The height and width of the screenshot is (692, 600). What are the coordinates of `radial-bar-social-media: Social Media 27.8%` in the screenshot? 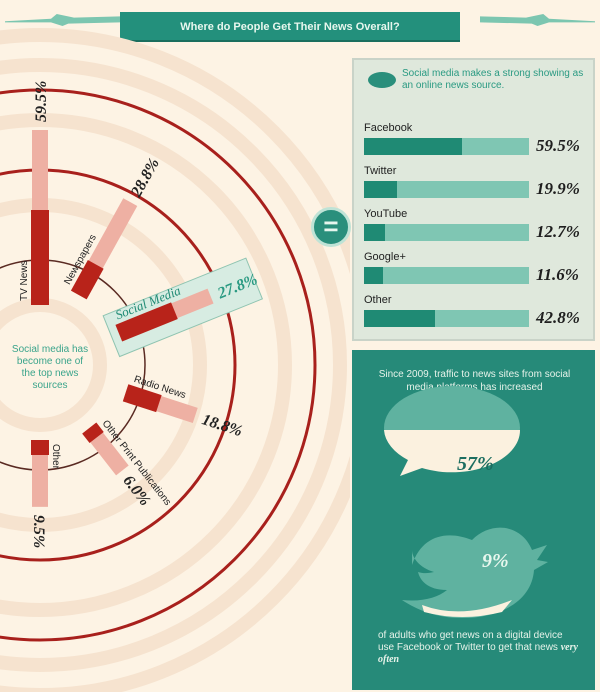 It's located at (183, 307).